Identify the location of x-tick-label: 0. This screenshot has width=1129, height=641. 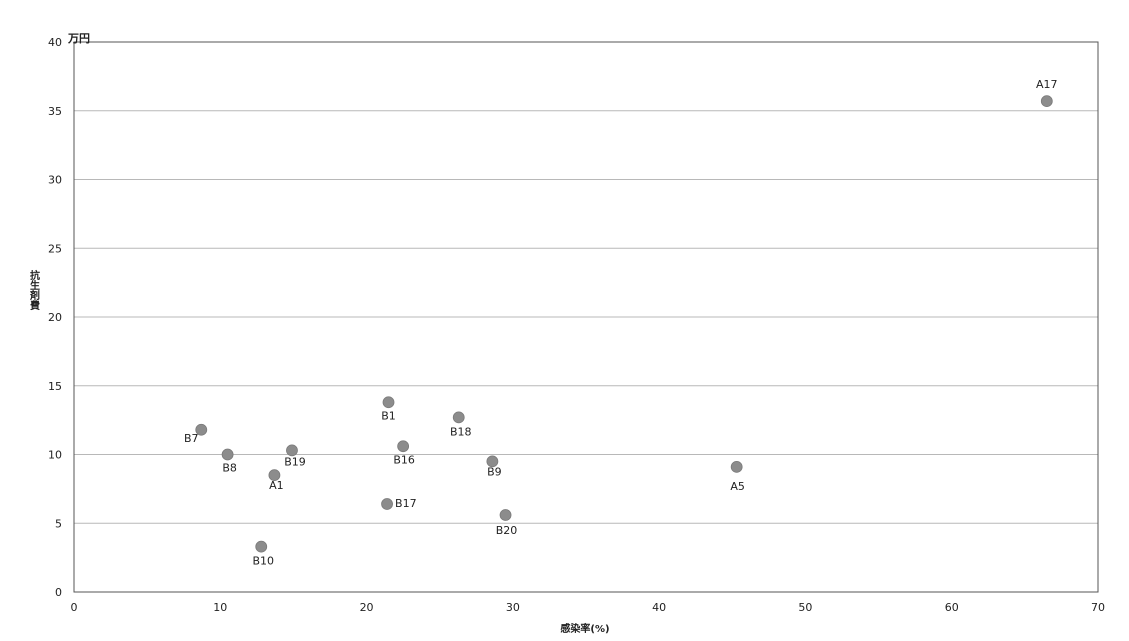
(74, 607).